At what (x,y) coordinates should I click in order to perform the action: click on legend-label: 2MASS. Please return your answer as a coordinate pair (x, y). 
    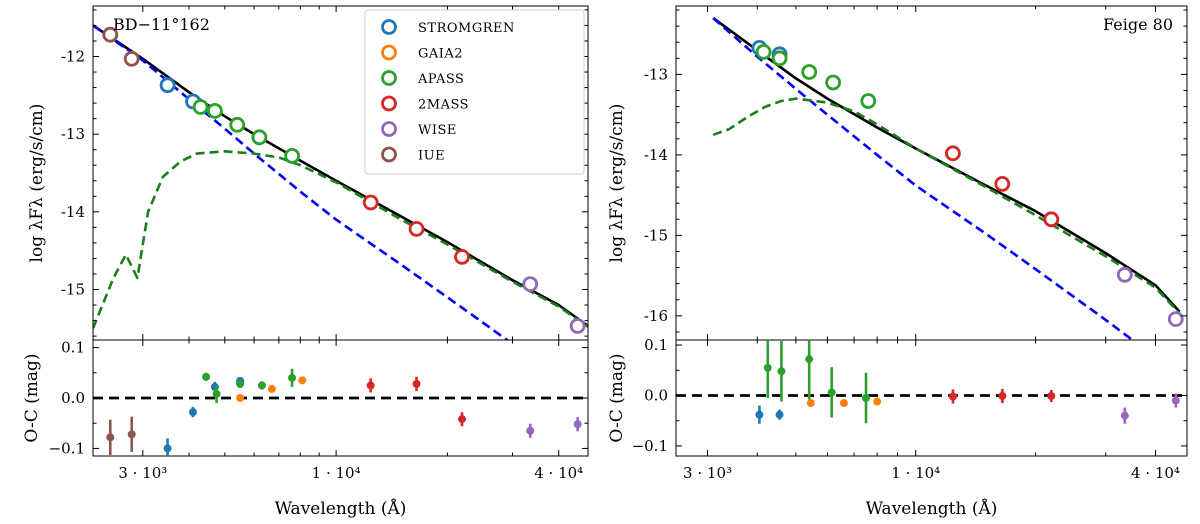
    Looking at the image, I should click on (443, 105).